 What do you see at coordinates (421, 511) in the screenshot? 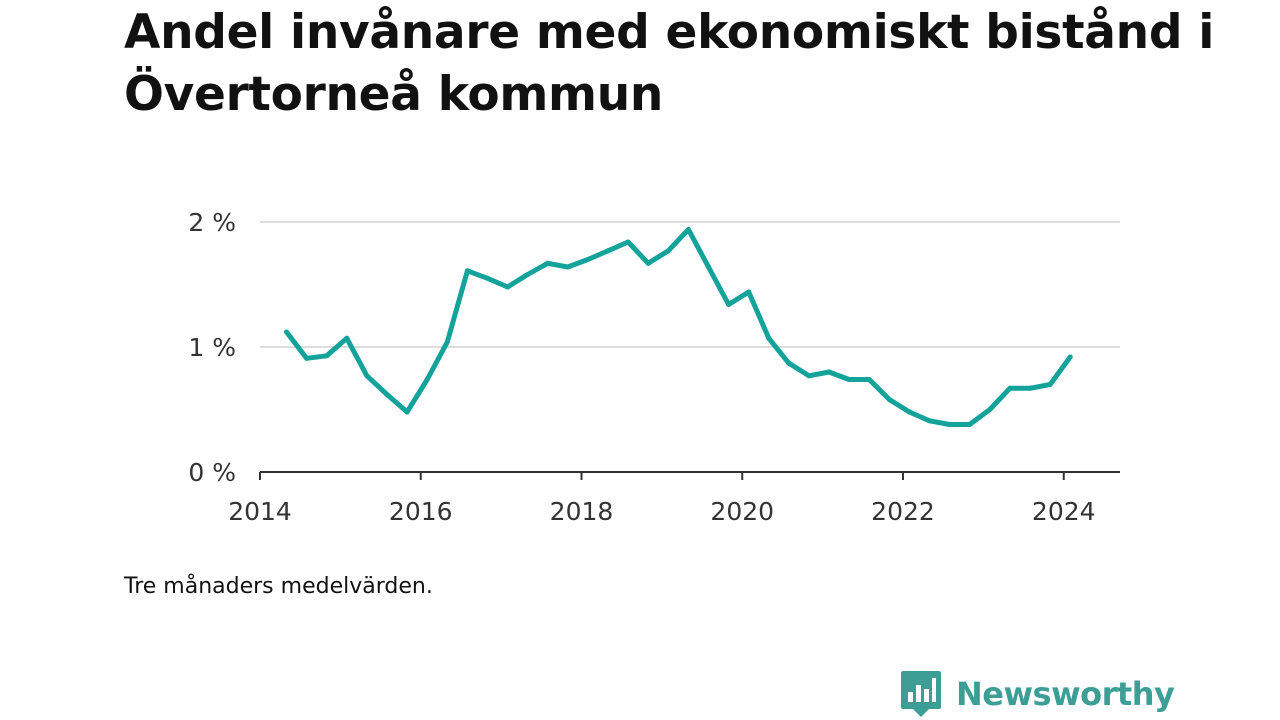
I see `x-tick-label: 2016` at bounding box center [421, 511].